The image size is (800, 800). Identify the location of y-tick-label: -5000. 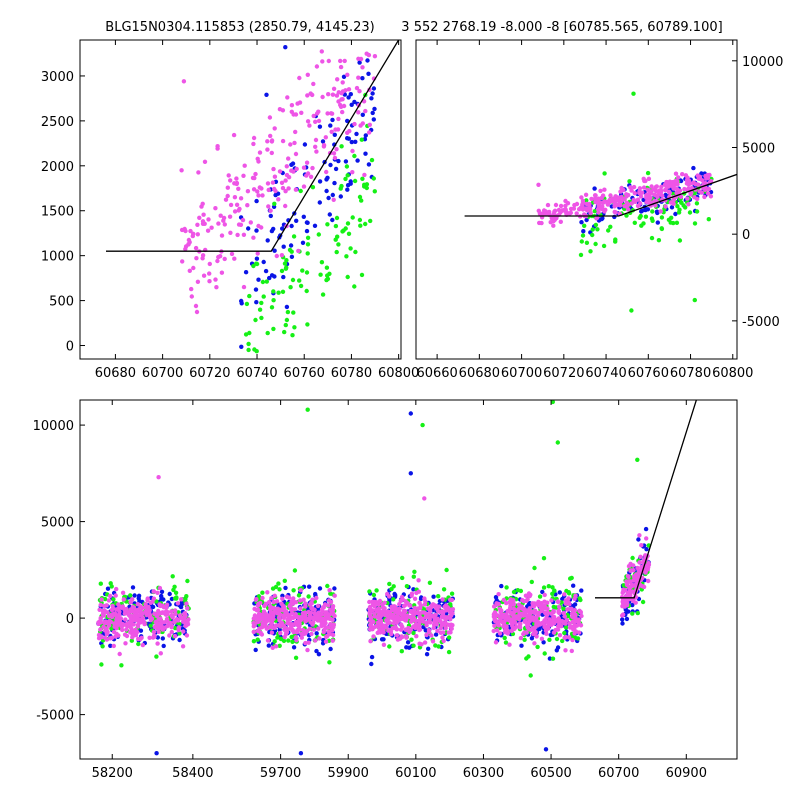
(761, 322).